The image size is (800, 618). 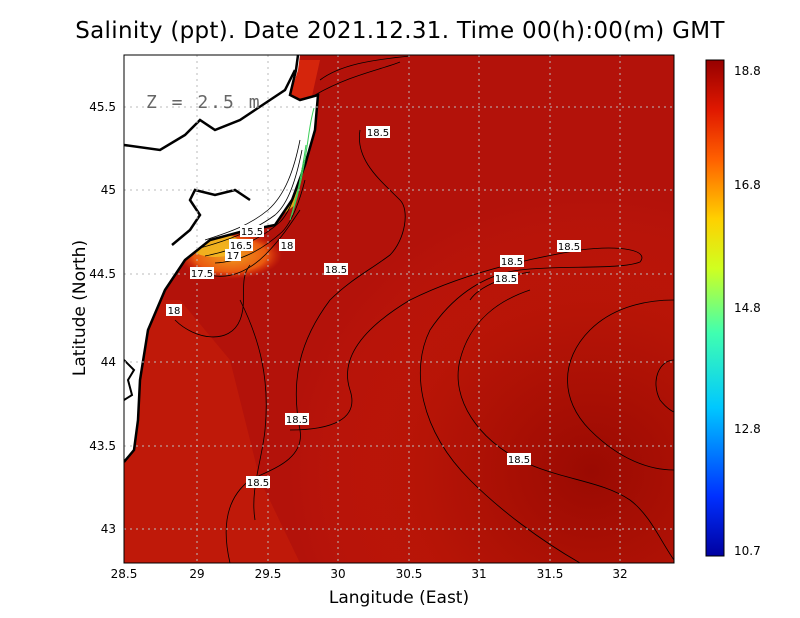 I want to click on colorbar-tick-label: 12.8, so click(x=747, y=429).